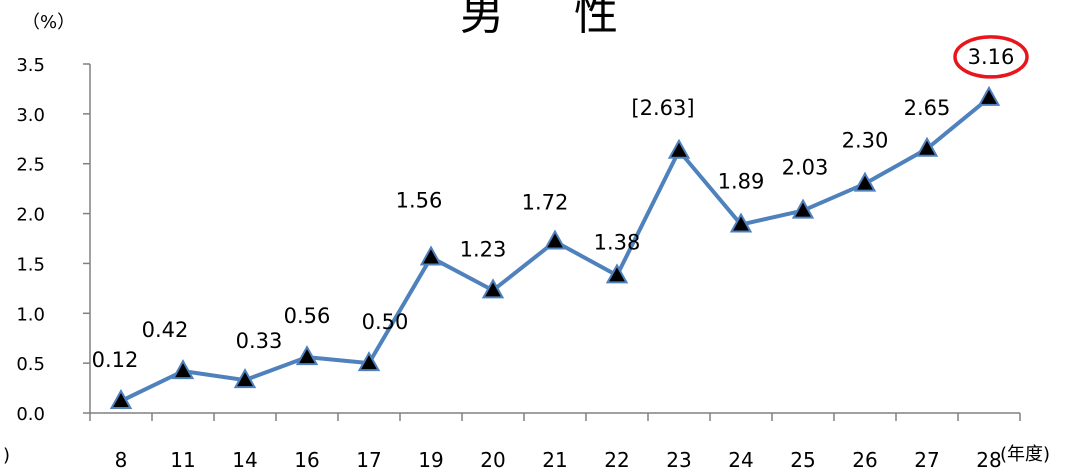 This screenshot has width=1083, height=472. Describe the element at coordinates (30, 65) in the screenshot. I see `y-tick-label: 3.5` at that location.